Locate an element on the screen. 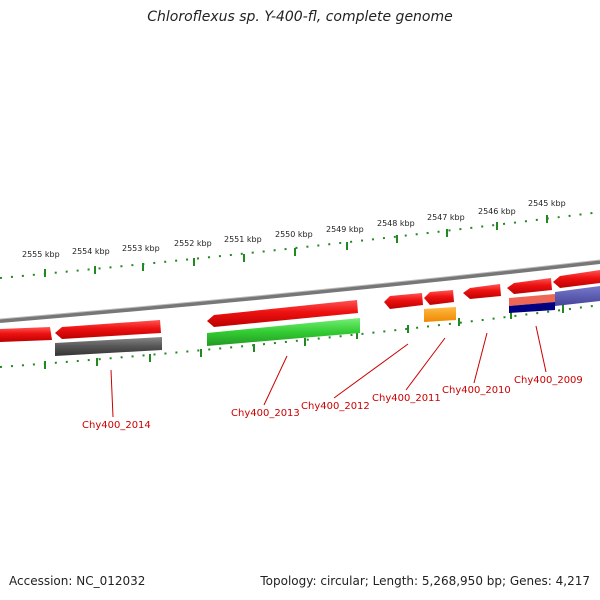 Image resolution: width=600 pixels, height=600 pixels. gene-label: Chy400_2011 is located at coordinates (406, 398).